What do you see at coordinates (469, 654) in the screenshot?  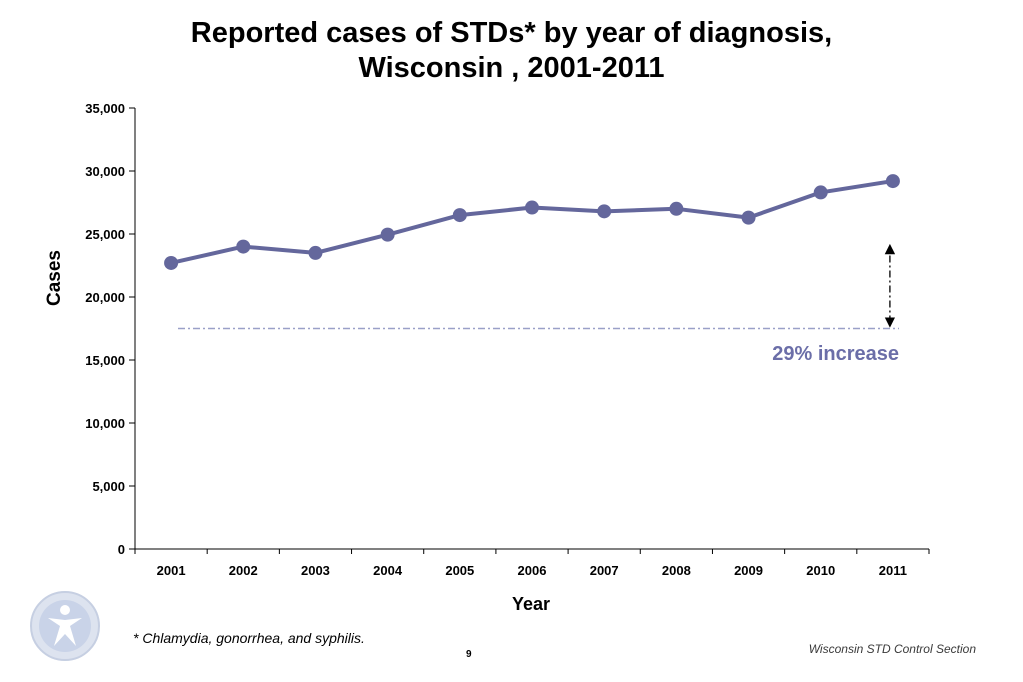 I see `page-number: 9` at bounding box center [469, 654].